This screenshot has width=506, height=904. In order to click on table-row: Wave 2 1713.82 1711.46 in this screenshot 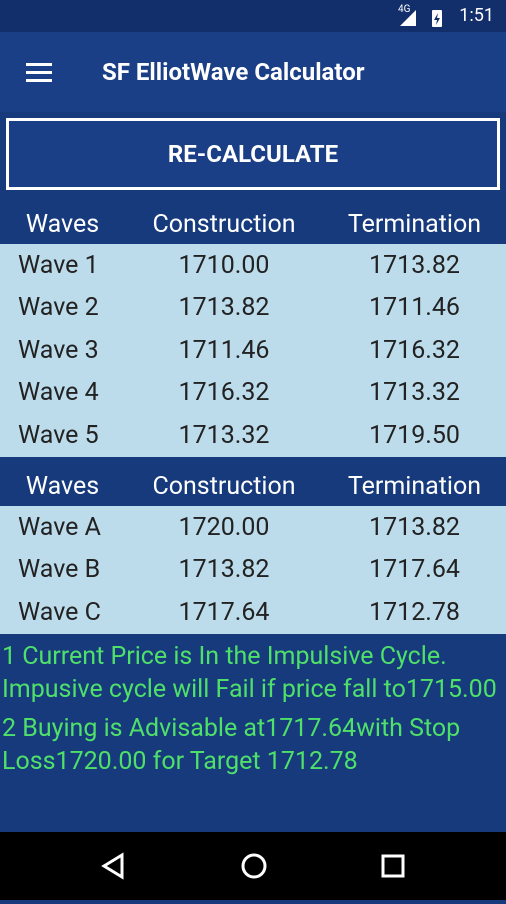, I will do `click(253, 307)`.